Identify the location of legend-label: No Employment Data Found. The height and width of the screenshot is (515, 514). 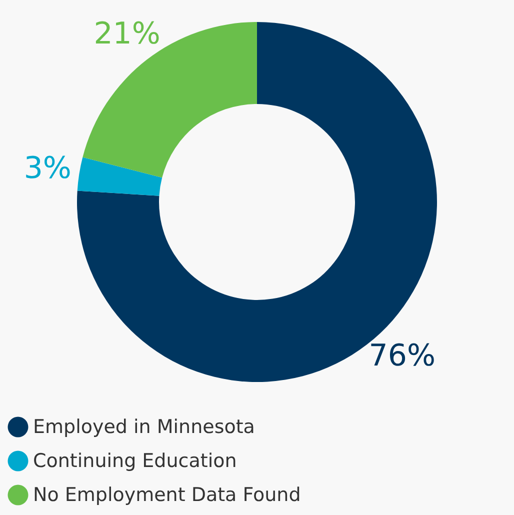
(167, 495).